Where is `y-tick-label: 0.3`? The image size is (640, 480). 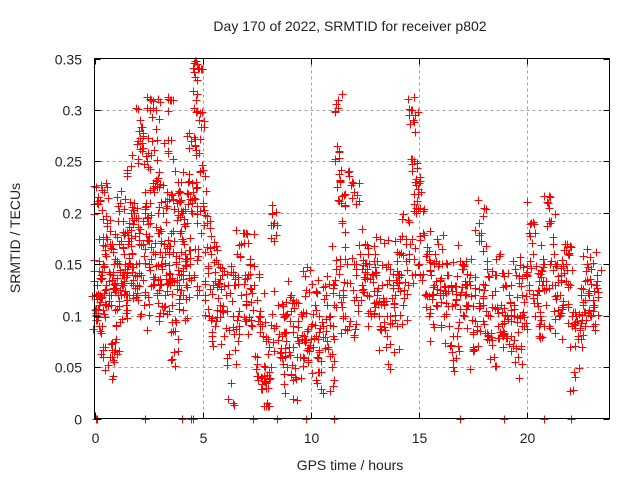
y-tick-label: 0.3 is located at coordinates (73, 111).